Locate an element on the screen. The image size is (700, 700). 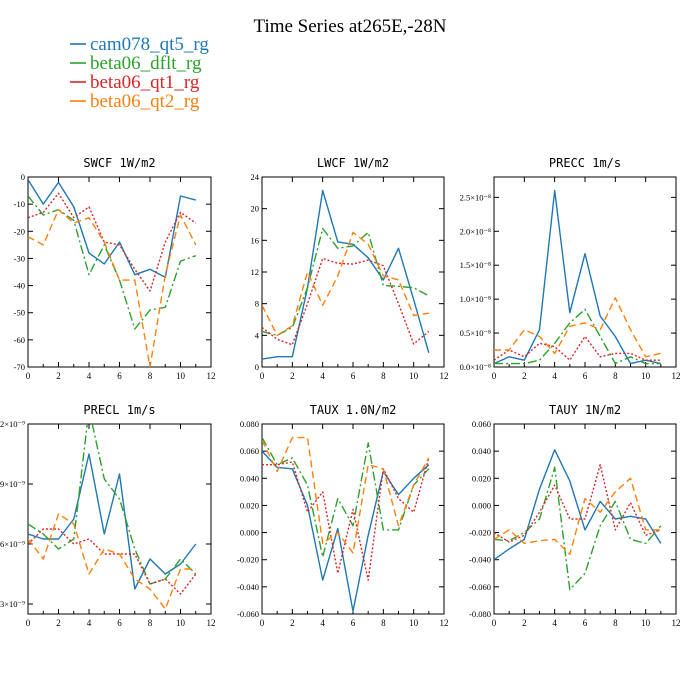
y-tick-label: -40 is located at coordinates (19, 286).